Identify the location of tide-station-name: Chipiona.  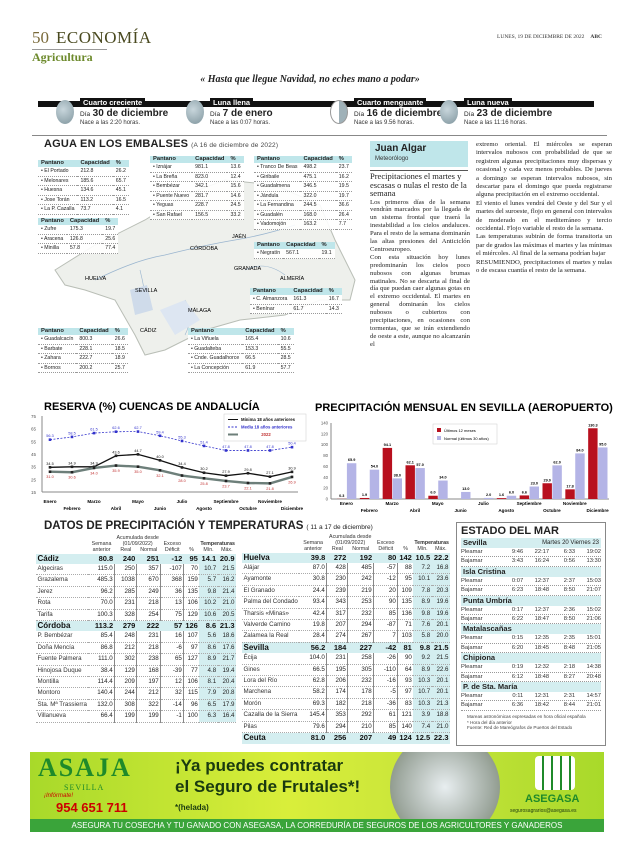
(479, 658).